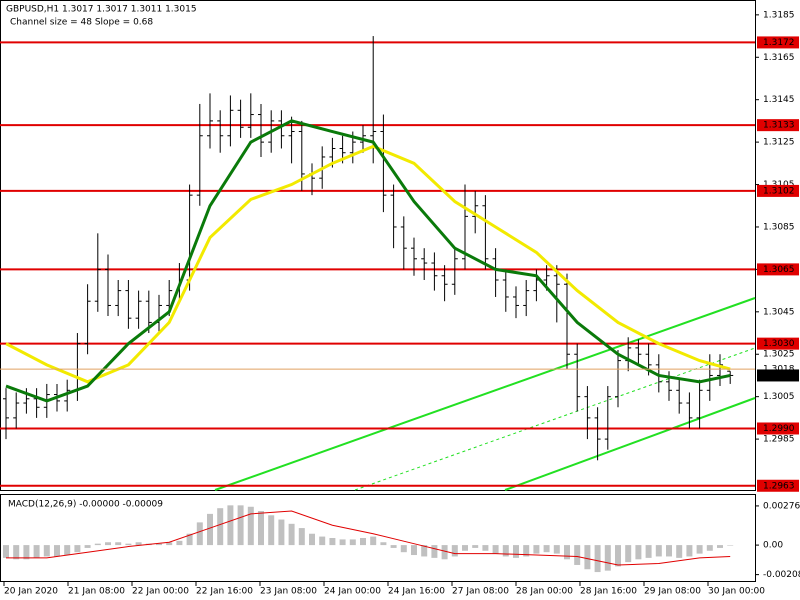  What do you see at coordinates (544, 592) in the screenshot?
I see `x-tick-label: 28 Jan 00:00` at bounding box center [544, 592].